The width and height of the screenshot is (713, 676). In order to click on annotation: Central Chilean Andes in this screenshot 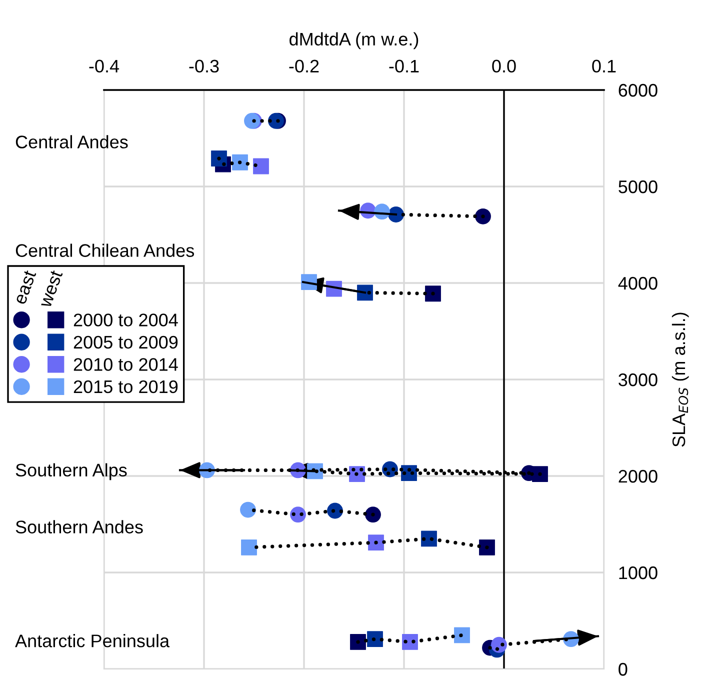, I will do `click(105, 250)`.